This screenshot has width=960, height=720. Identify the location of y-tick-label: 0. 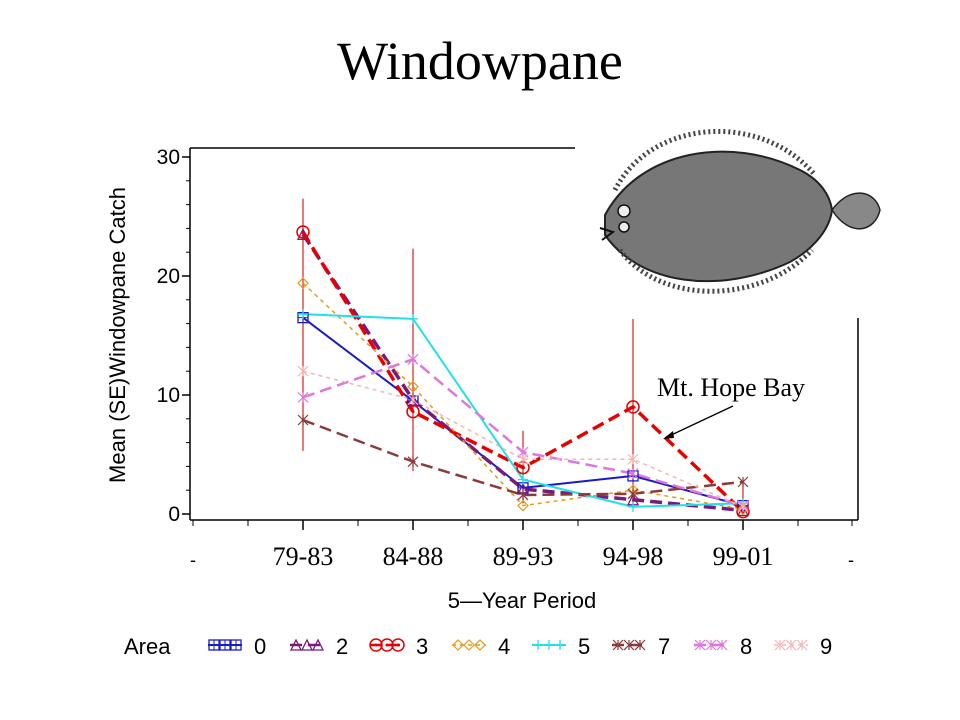
(174, 514).